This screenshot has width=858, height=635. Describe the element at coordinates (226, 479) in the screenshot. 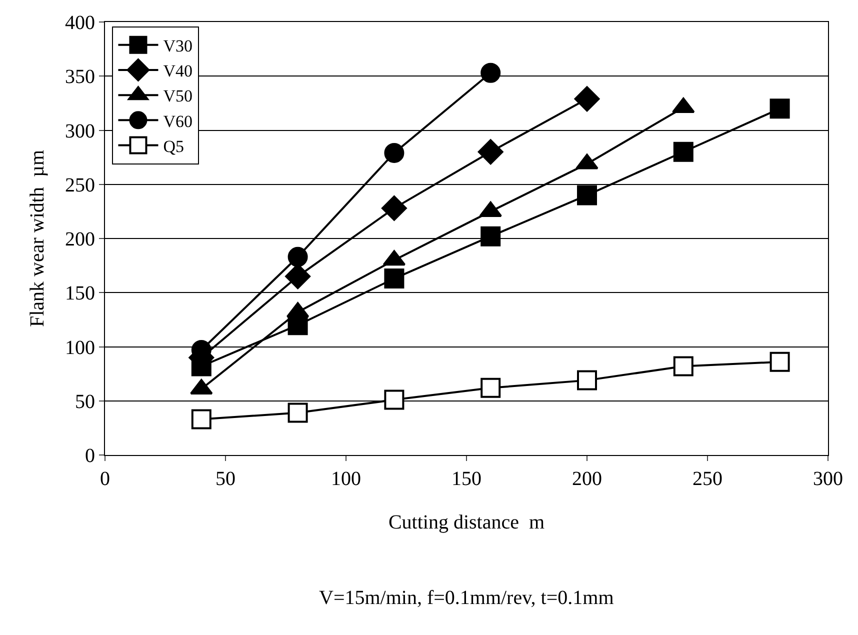

I see `x-tick-label: 50` at that location.